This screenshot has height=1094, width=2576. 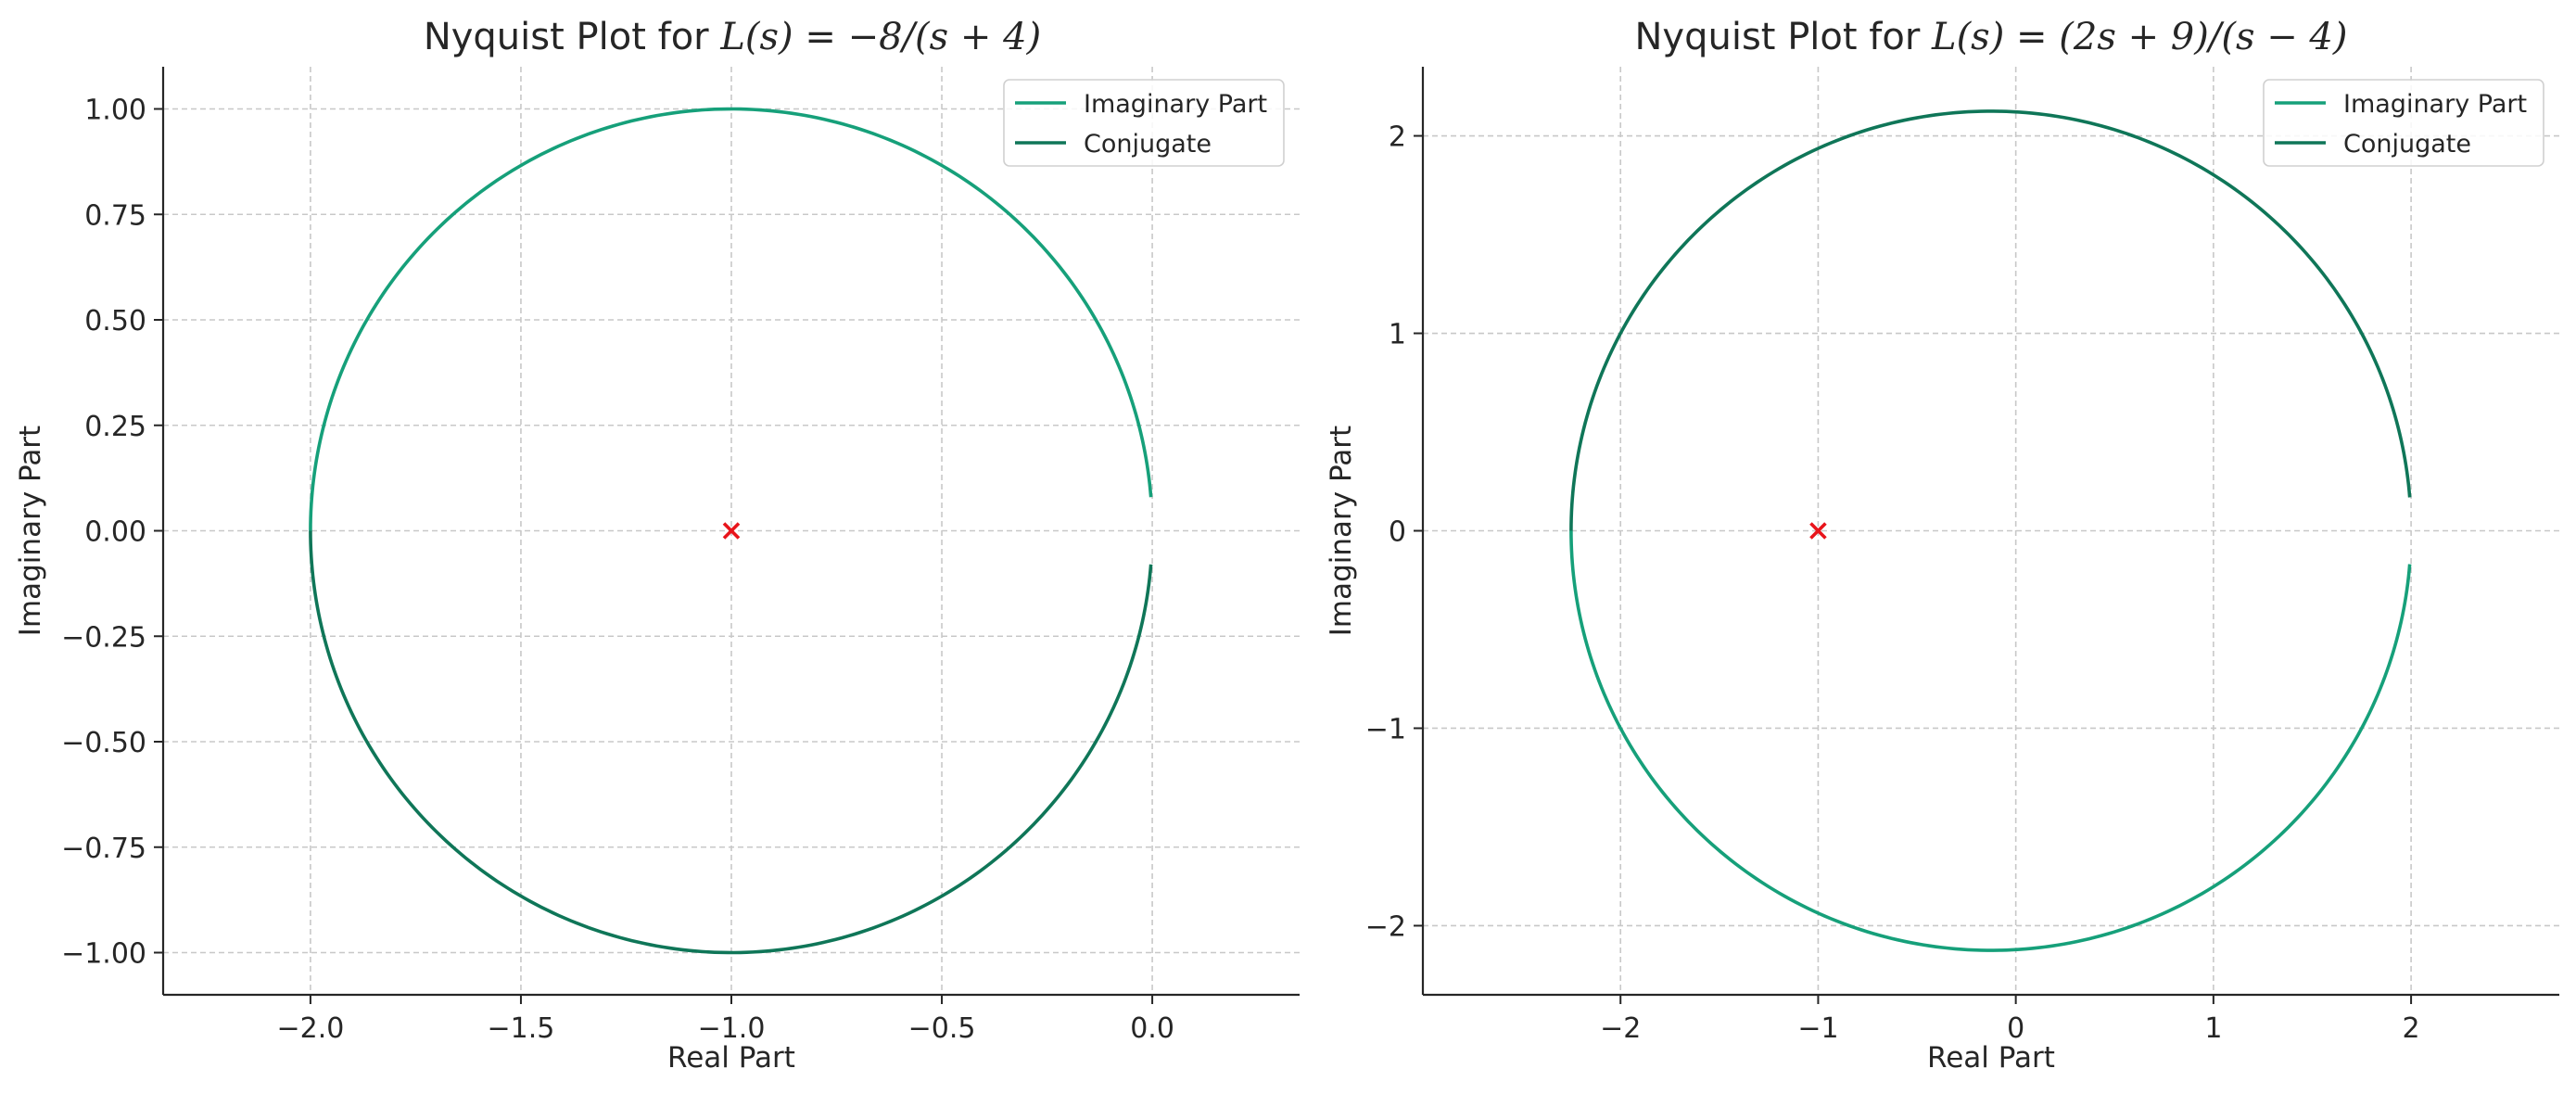 I want to click on y-tick-label: 1.00, so click(x=115, y=111).